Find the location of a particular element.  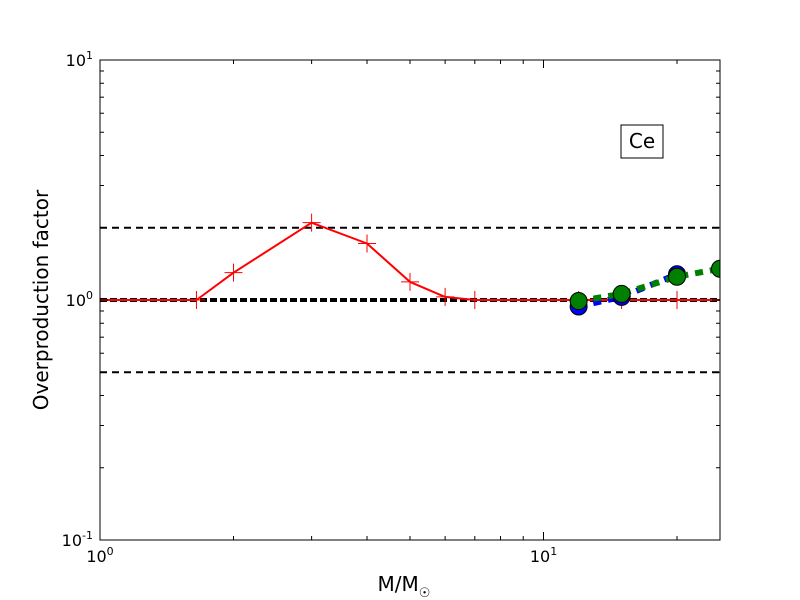

y-tick-label: 10¹ is located at coordinates (79, 59).